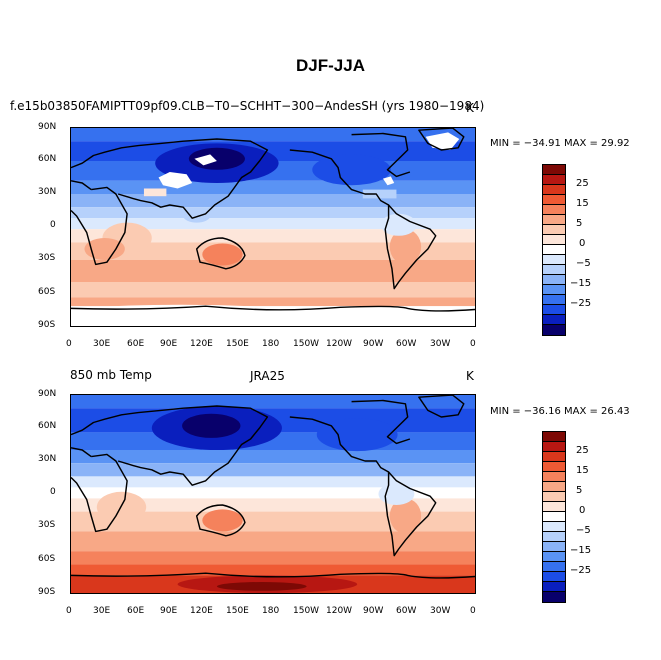  Describe the element at coordinates (47, 325) in the screenshot. I see `top-lat-label-90s: 90S` at that location.